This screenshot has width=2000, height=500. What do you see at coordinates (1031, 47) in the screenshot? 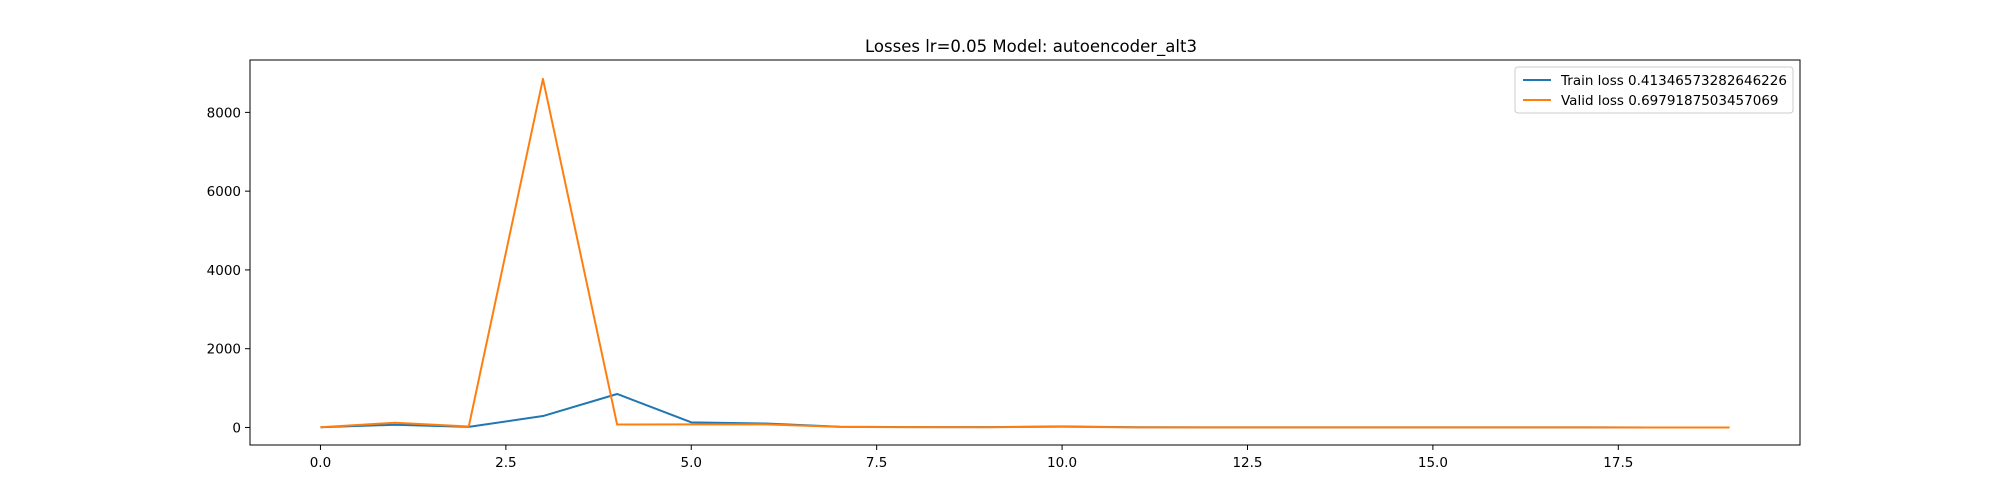
I see `chart-title: Losses lr=0.05 Model: autoencoder_alt3` at bounding box center [1031, 47].